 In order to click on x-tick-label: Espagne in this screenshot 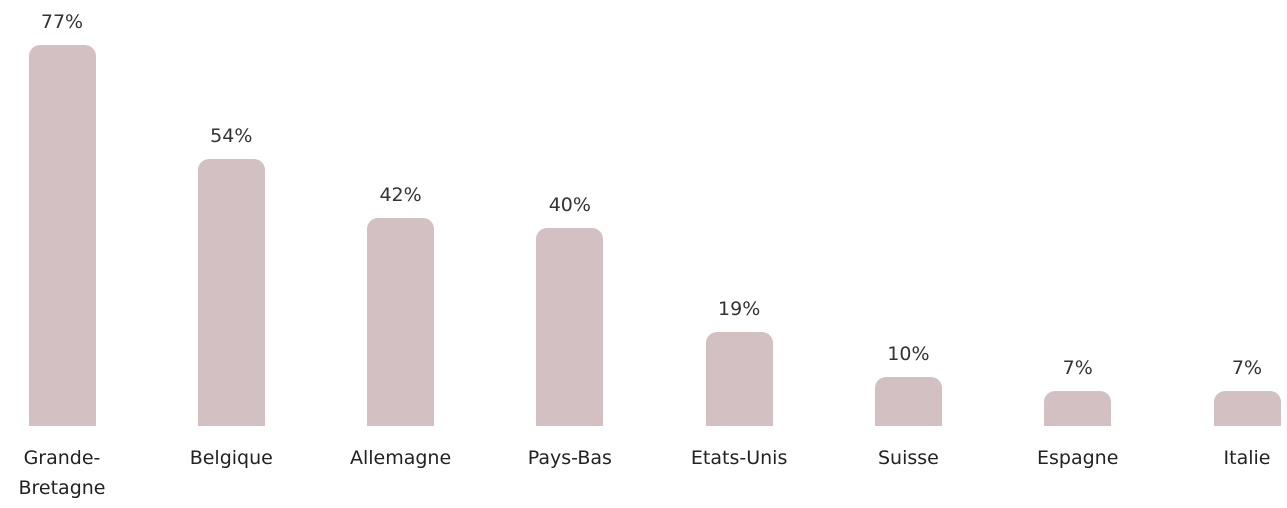, I will do `click(1078, 458)`.